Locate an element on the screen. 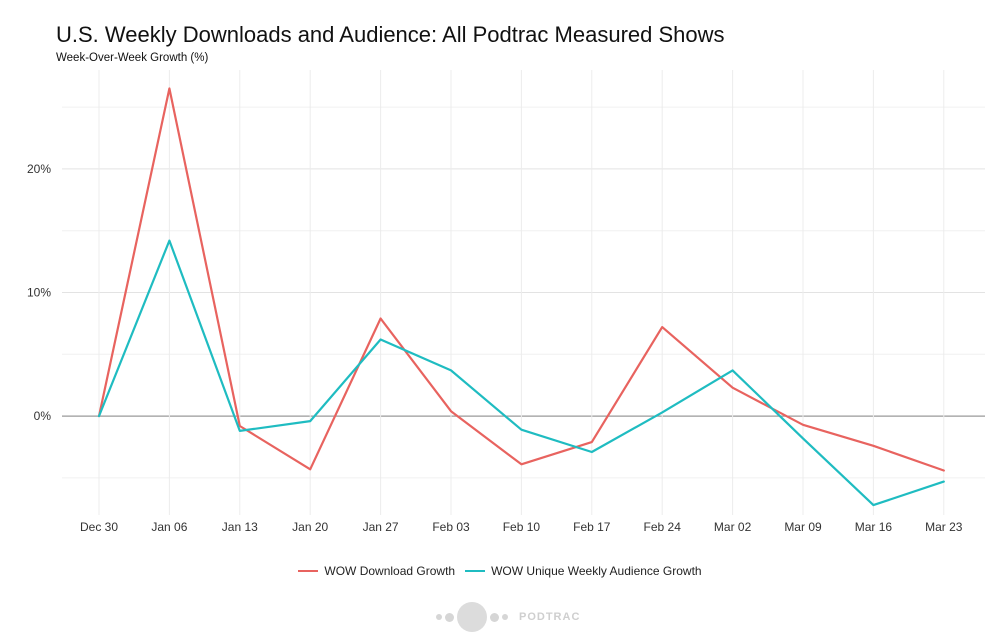  x-tick-label: Jan 20 is located at coordinates (310, 527).